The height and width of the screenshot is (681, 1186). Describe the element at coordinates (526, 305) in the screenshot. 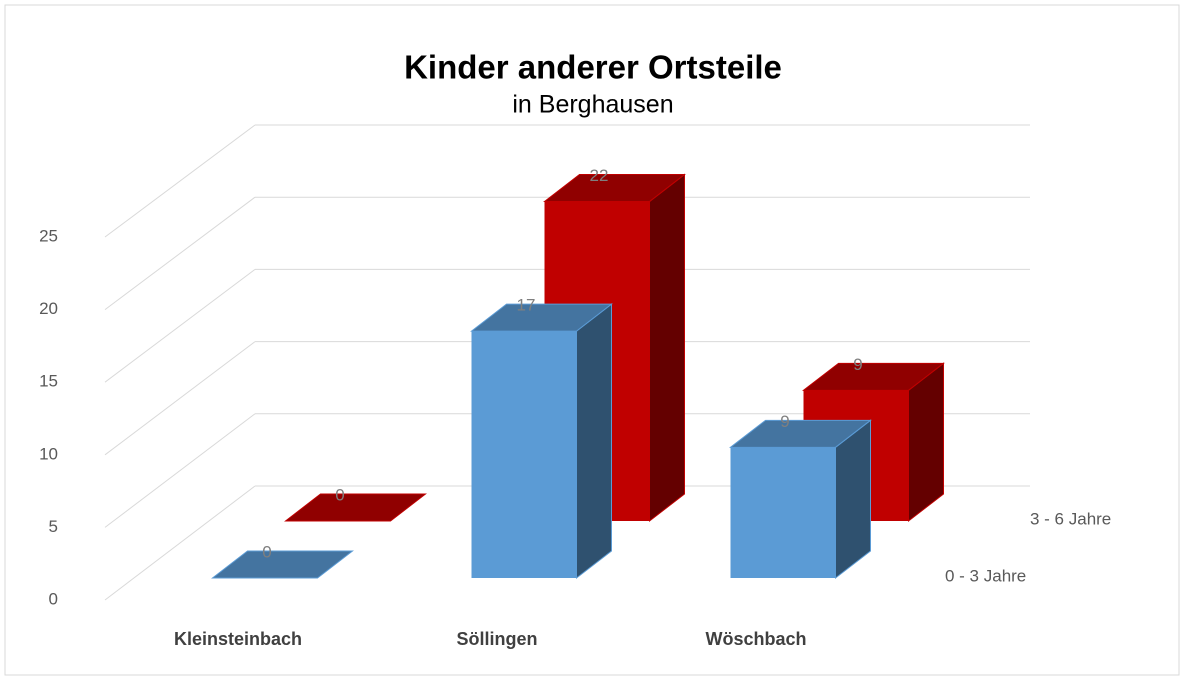

I see `value-label: 17` at that location.